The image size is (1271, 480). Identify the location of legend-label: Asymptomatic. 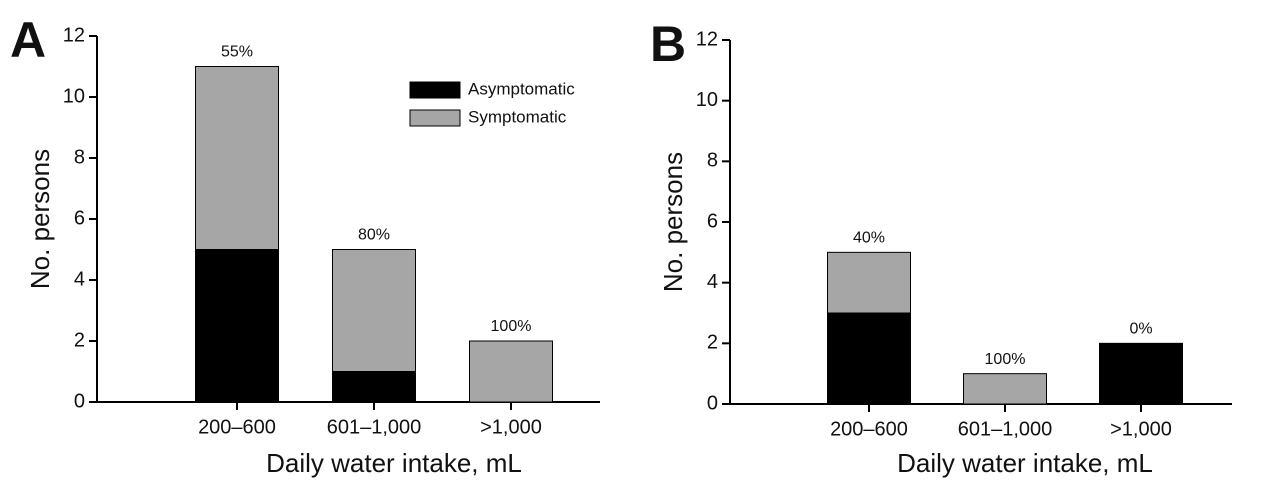
(521, 88).